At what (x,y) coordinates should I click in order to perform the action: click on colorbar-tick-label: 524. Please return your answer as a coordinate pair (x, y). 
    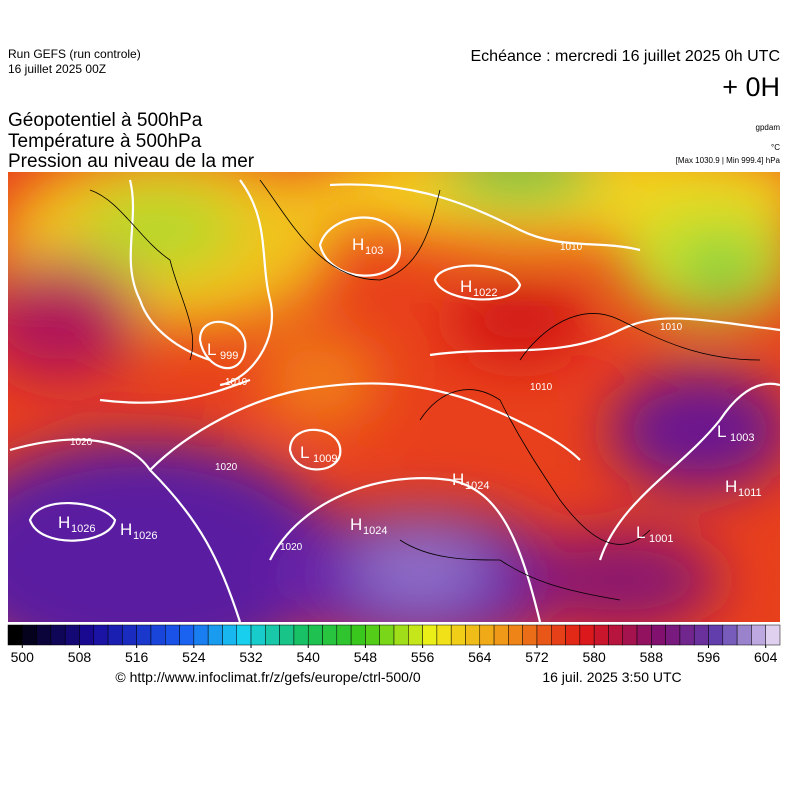
    Looking at the image, I should click on (194, 657).